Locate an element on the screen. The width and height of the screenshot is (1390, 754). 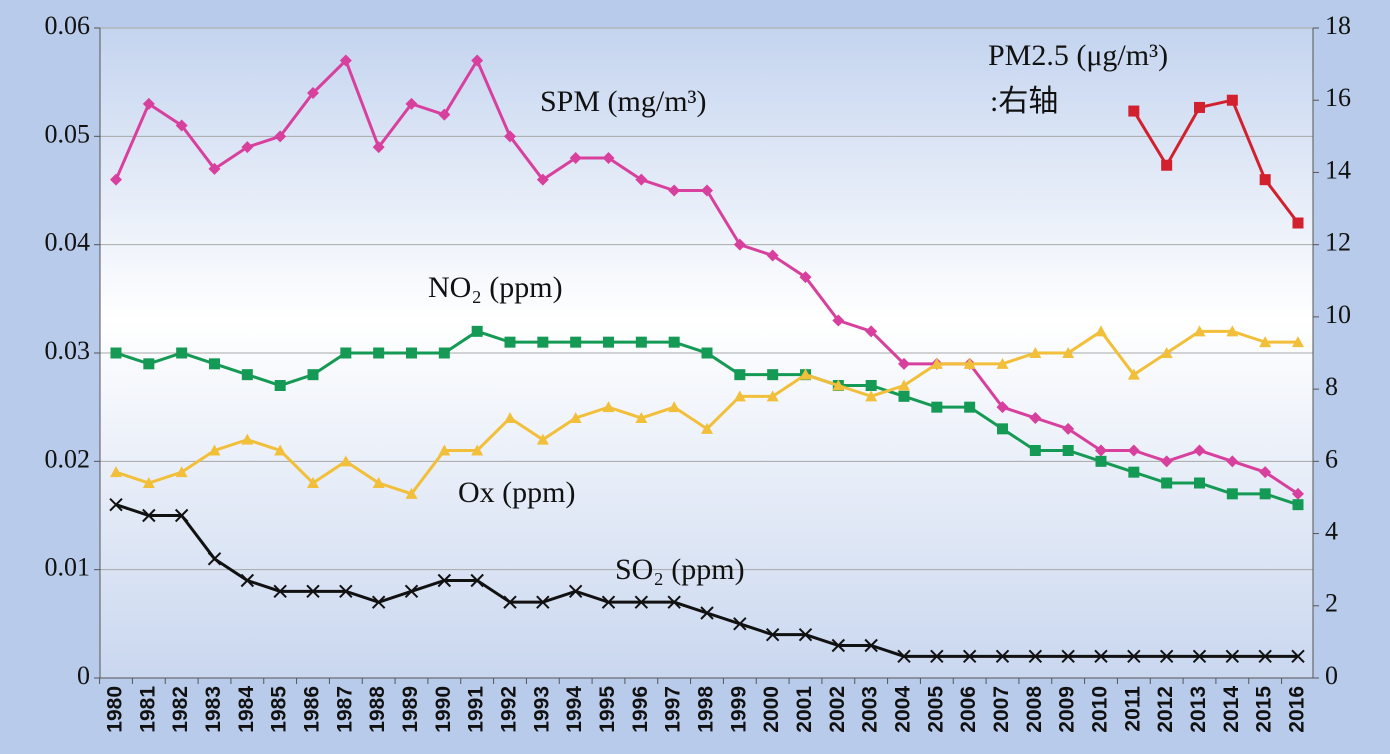
x-tick-label: 1998 is located at coordinates (706, 709).